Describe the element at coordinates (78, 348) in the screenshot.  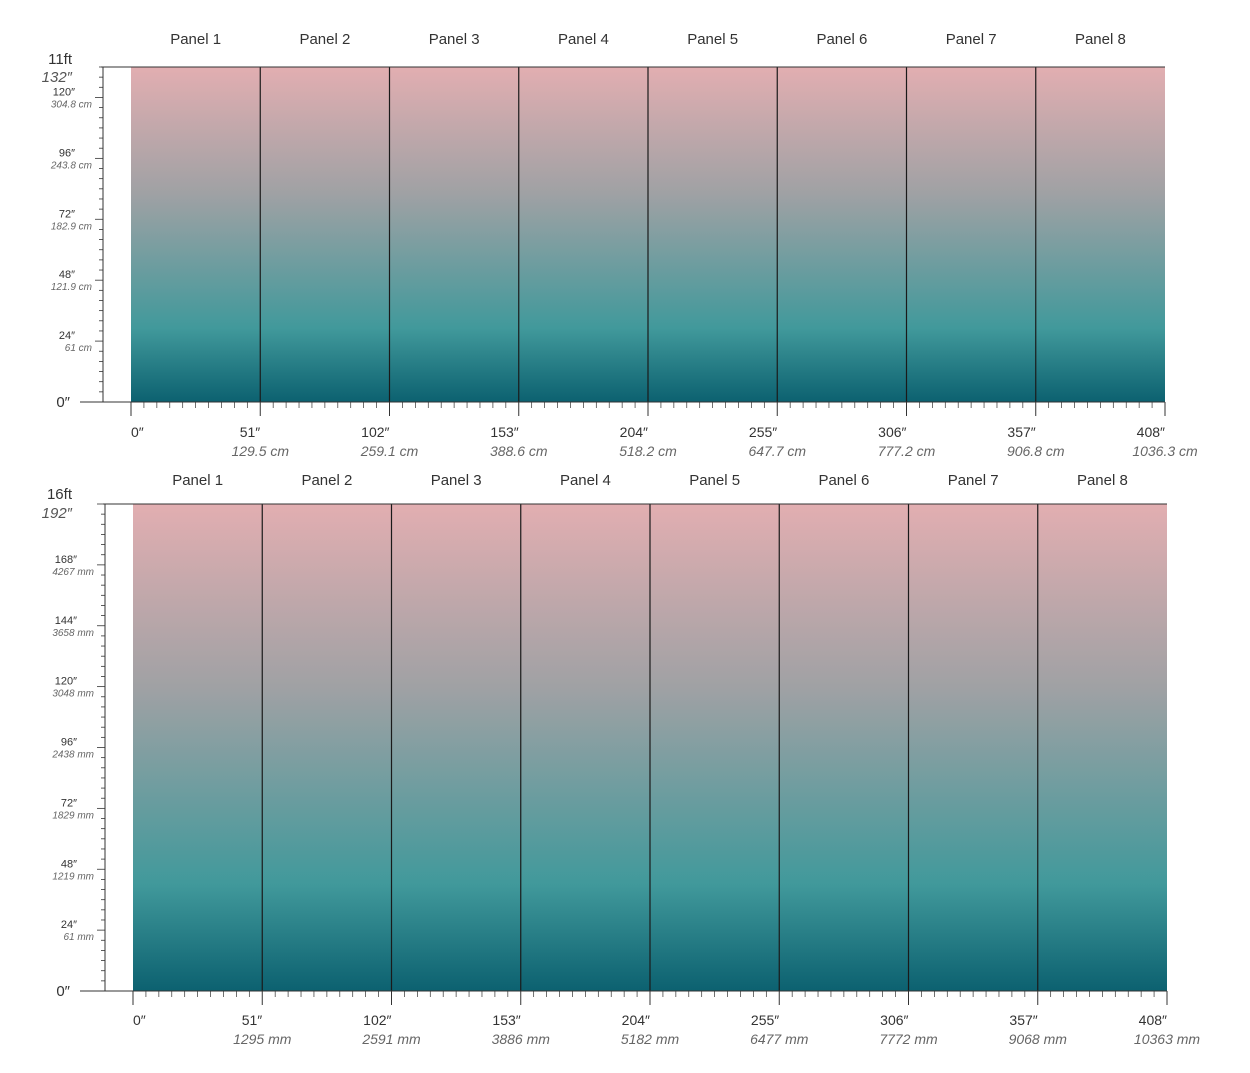
I see `y-tick-sublabel: 61 cm` at that location.